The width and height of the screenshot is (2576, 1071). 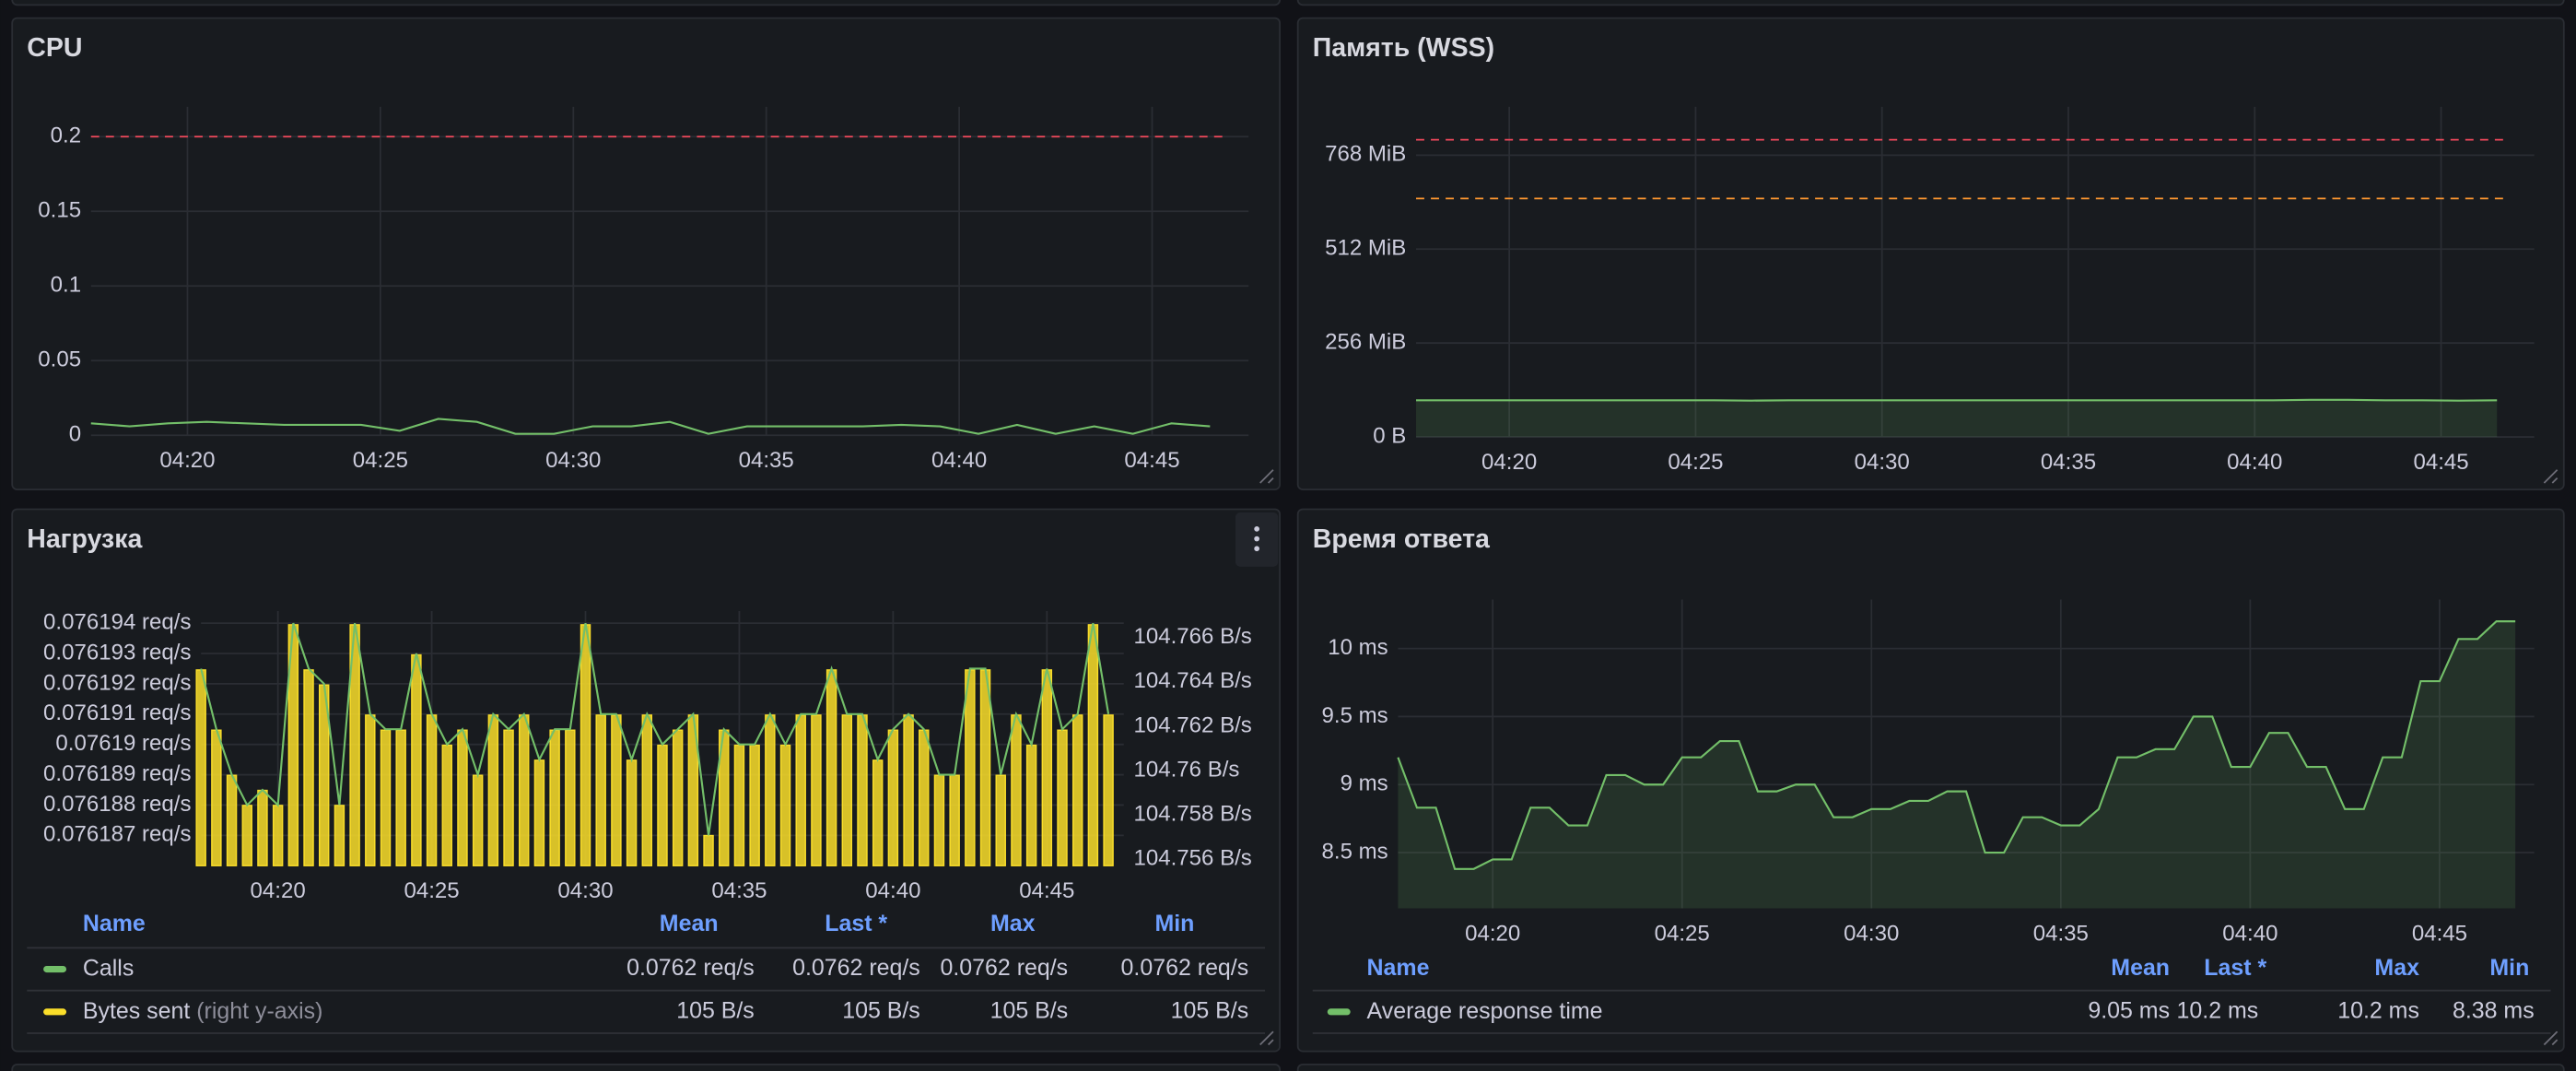 What do you see at coordinates (2494, 1010) in the screenshot?
I see `legend-value: 8.38 ms` at bounding box center [2494, 1010].